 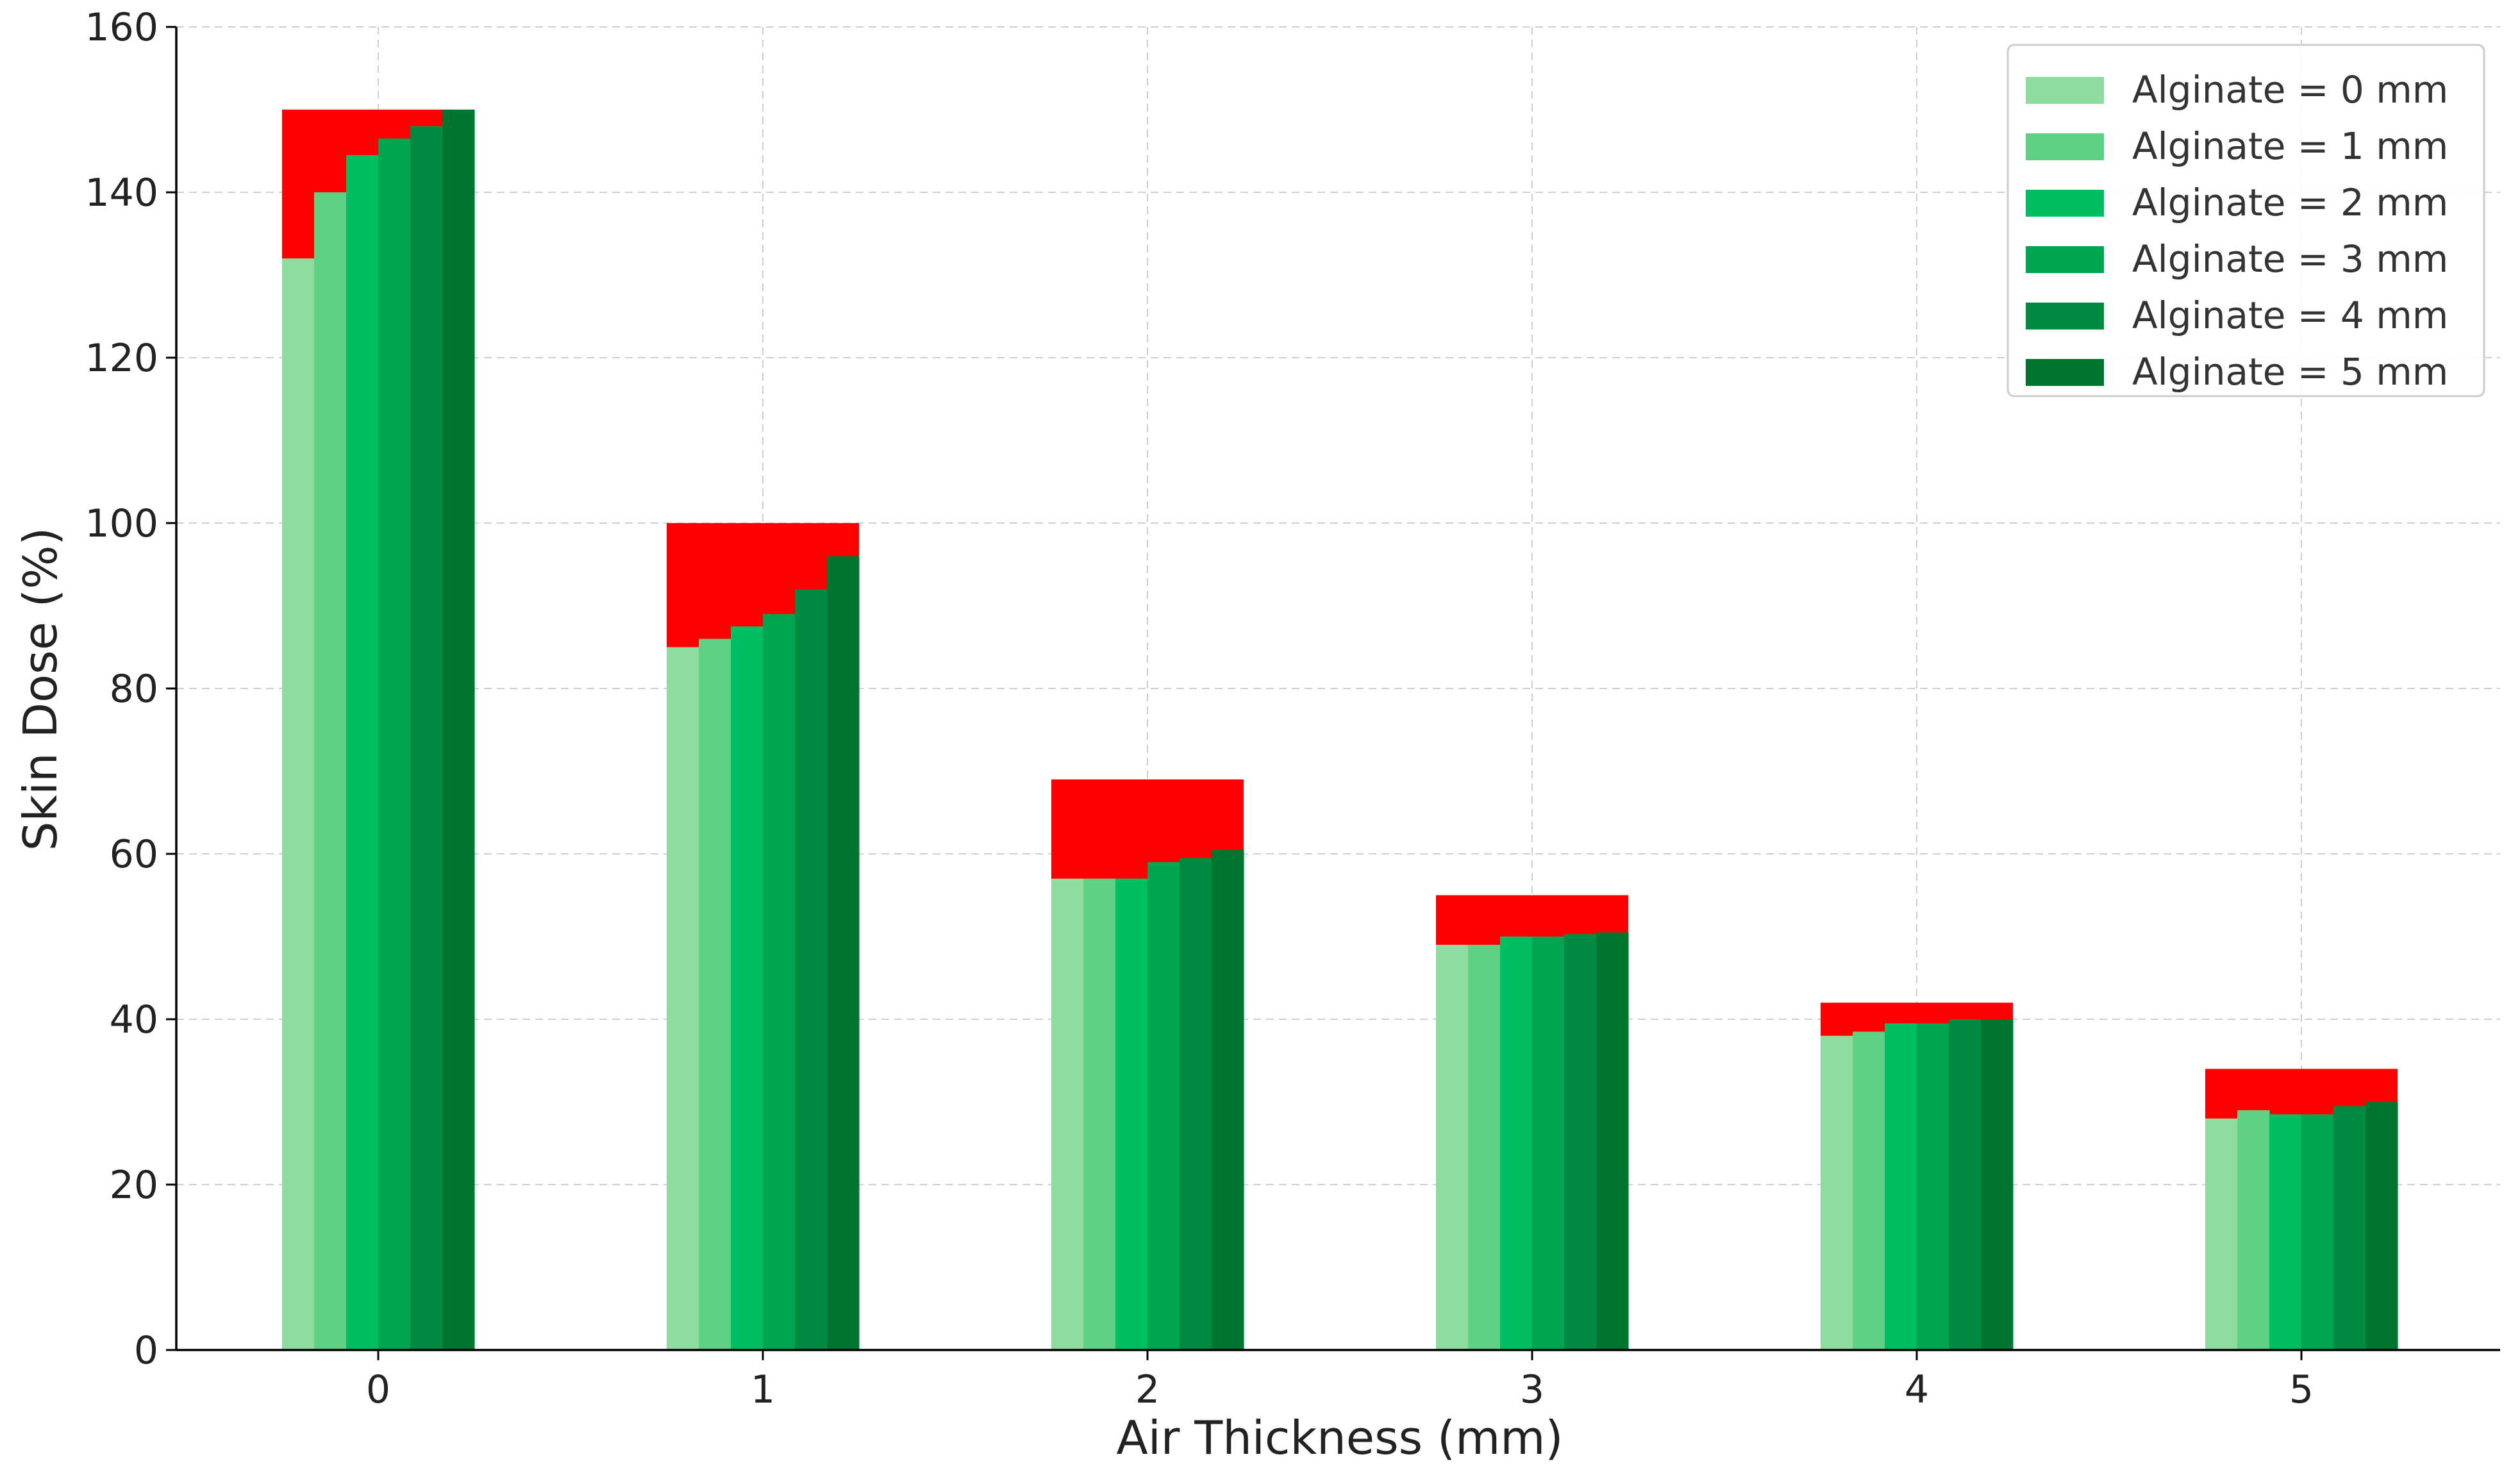 What do you see at coordinates (2290, 203) in the screenshot?
I see `legend-label: Alginate = 2 mm` at bounding box center [2290, 203].